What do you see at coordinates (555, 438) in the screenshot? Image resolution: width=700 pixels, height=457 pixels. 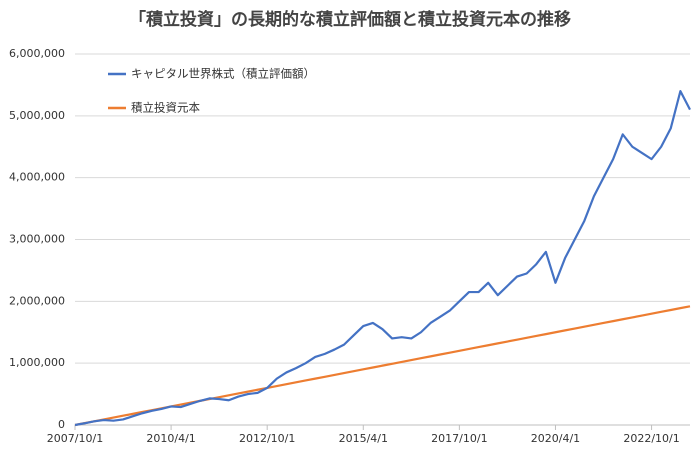 I see `x-tick-label: 2020/4/1` at bounding box center [555, 438].